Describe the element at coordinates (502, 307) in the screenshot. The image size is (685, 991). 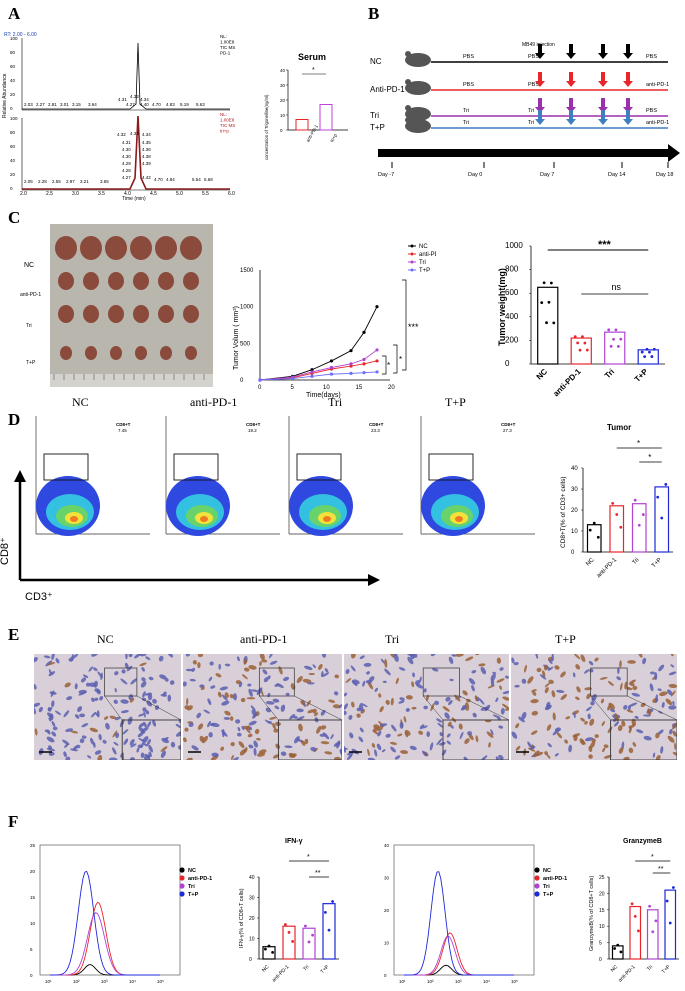
I see `weight-y-label: Tumor weight(mg)` at that location.